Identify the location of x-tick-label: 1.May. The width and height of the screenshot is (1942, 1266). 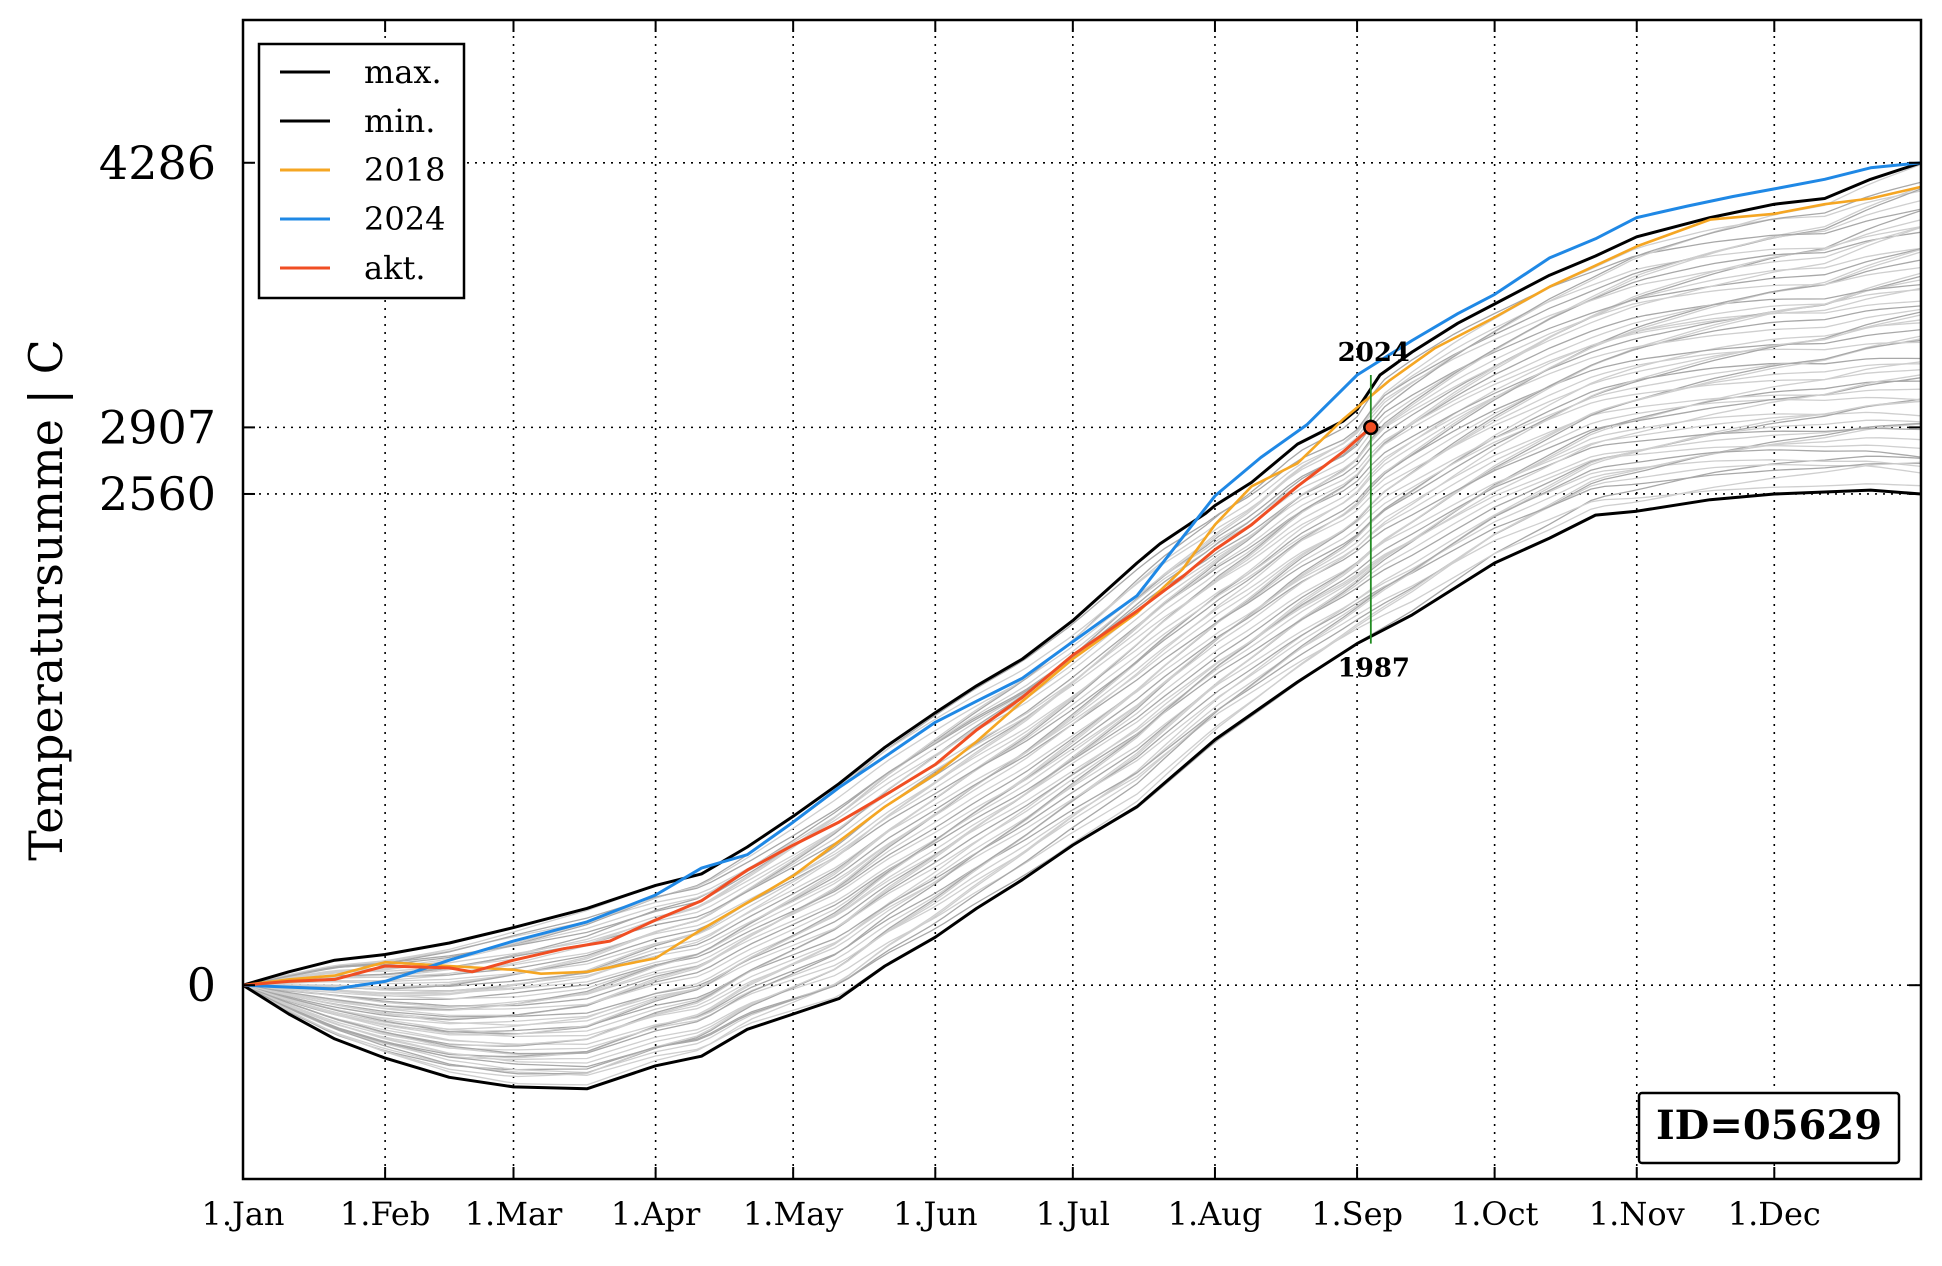
(793, 1214).